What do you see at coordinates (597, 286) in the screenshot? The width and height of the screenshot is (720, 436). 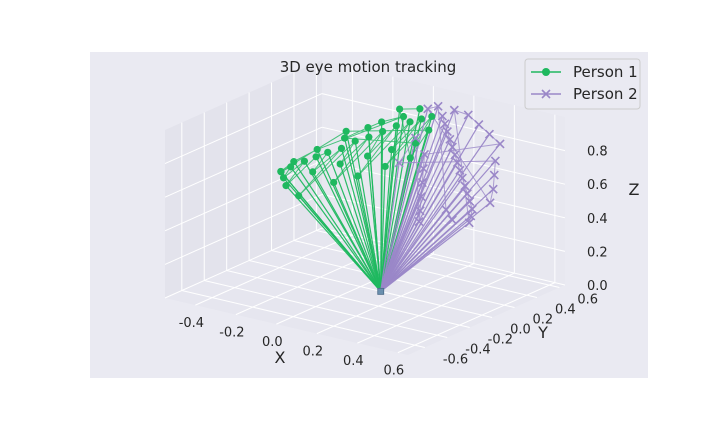 I see `z-tick-label: 0.0` at bounding box center [597, 286].